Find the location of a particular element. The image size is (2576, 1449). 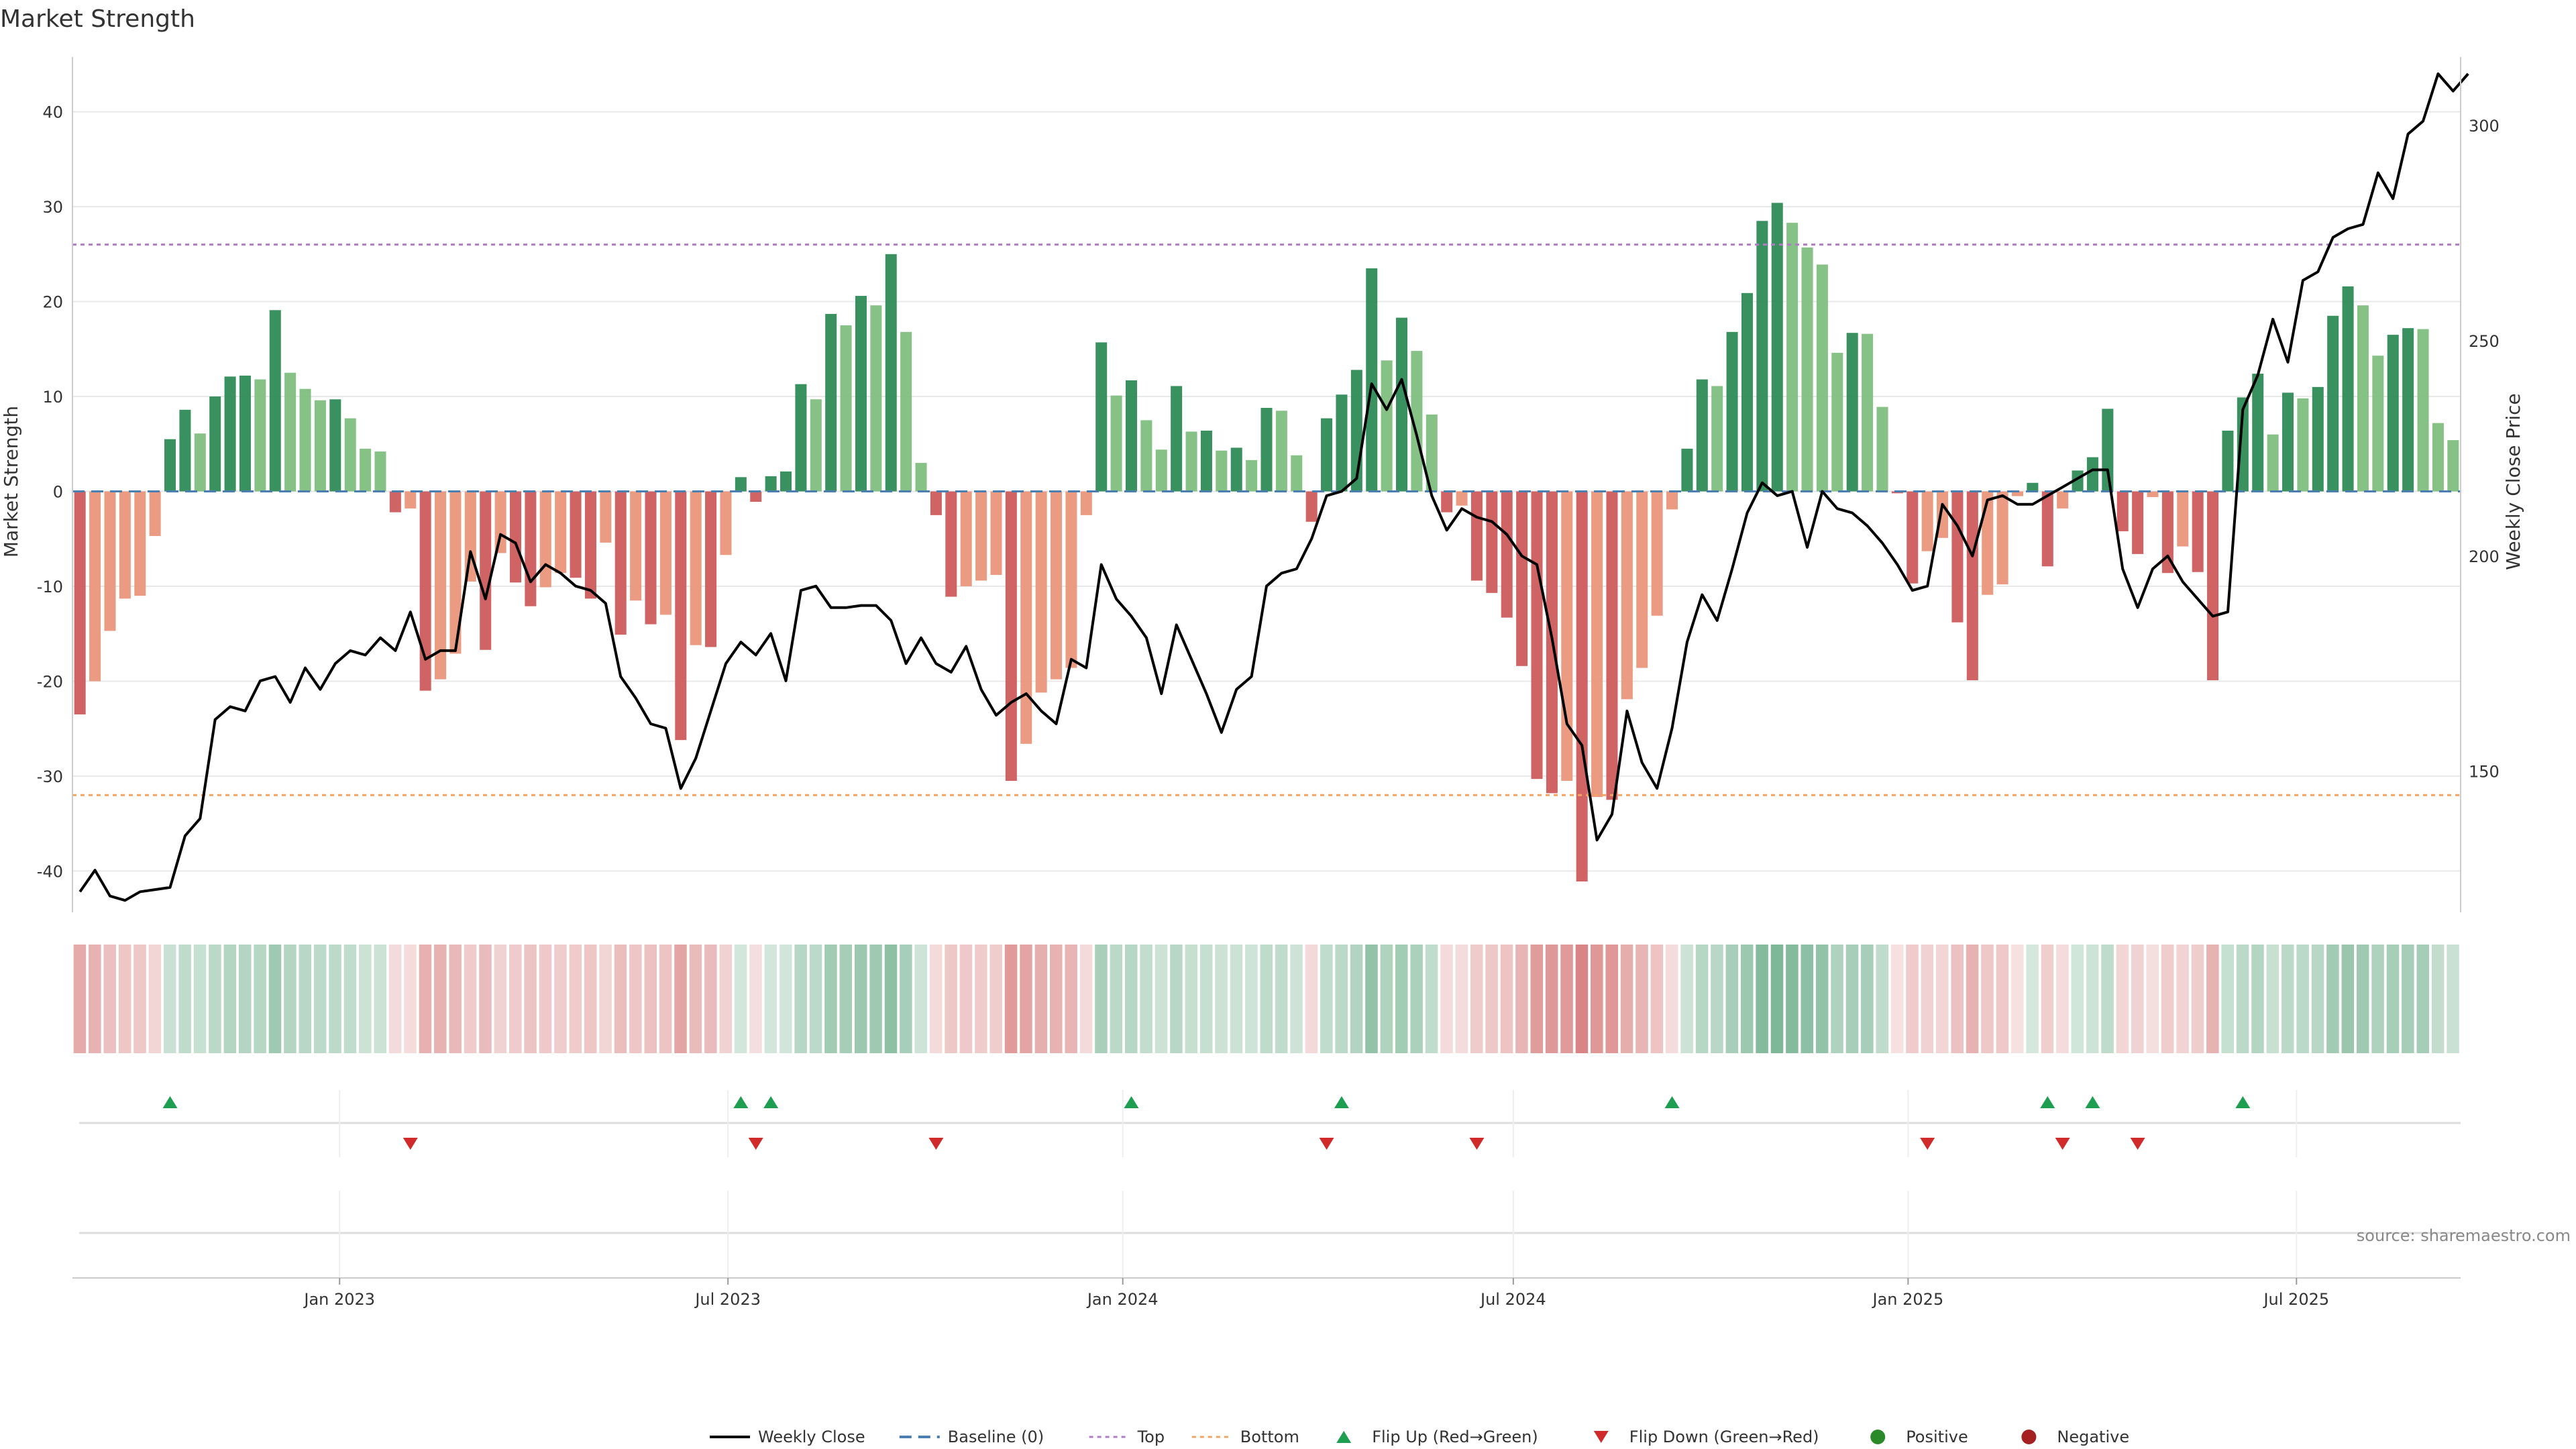

flip-markers-panel is located at coordinates (1270, 1123).